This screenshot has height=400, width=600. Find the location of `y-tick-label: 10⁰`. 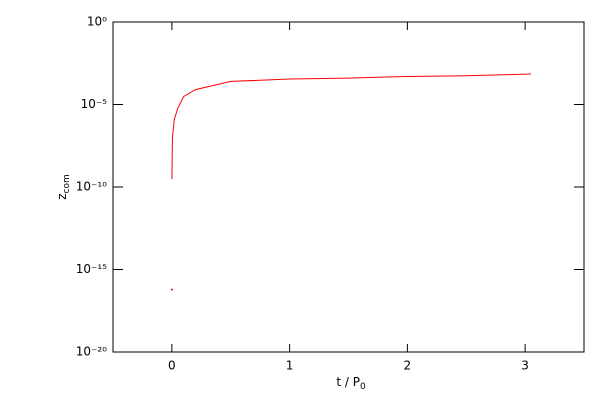

y-tick-label: 10⁰ is located at coordinates (97, 22).